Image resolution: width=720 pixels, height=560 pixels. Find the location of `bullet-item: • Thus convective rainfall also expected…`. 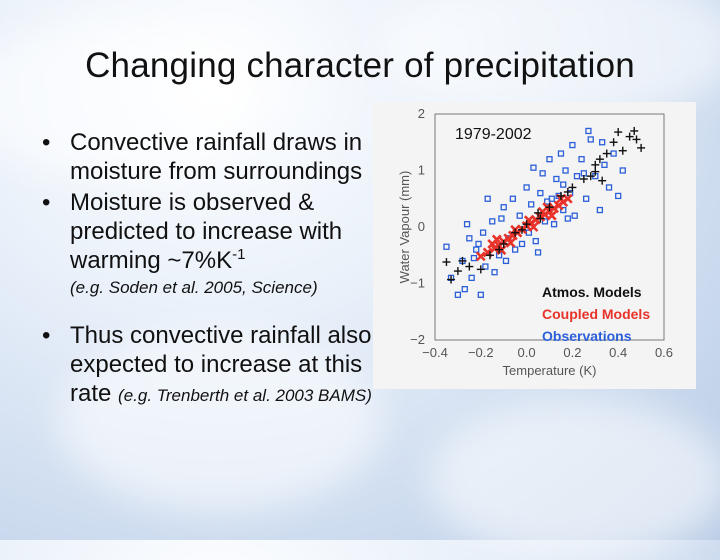

bullet-item: • Thus convective rainfall also expected… is located at coordinates (210, 364).